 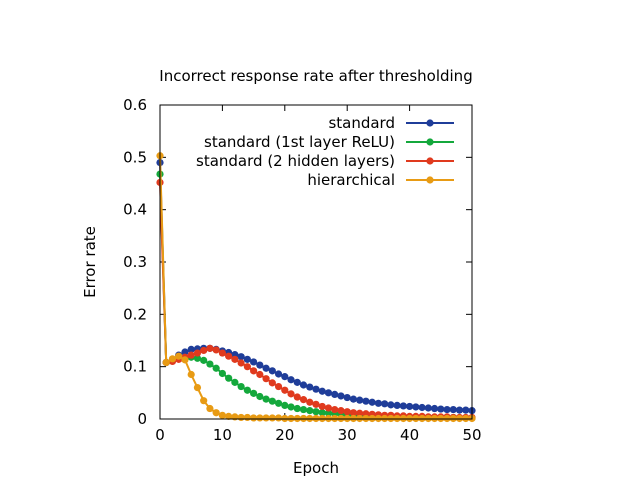 What do you see at coordinates (135, 314) in the screenshot?
I see `y-tick-label: 0.2` at bounding box center [135, 314].